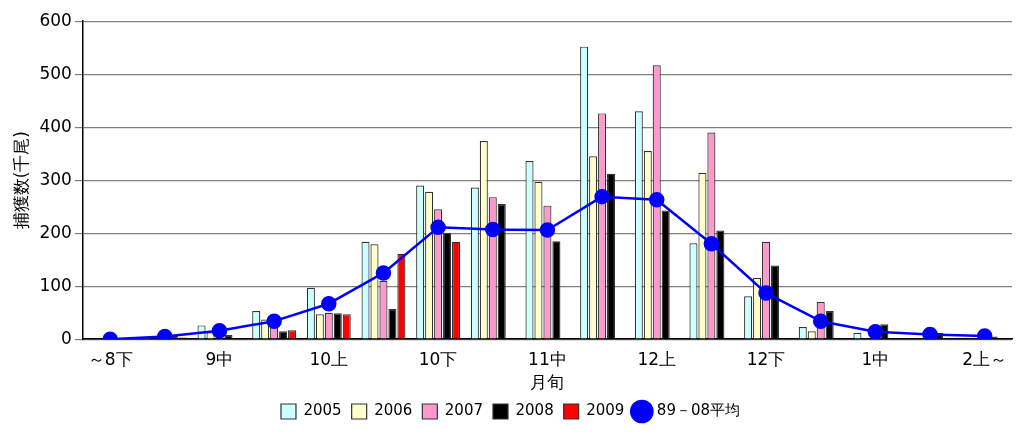 The image size is (1029, 437). What do you see at coordinates (698, 410) in the screenshot?
I see `legend-label: 89－08平均` at bounding box center [698, 410].